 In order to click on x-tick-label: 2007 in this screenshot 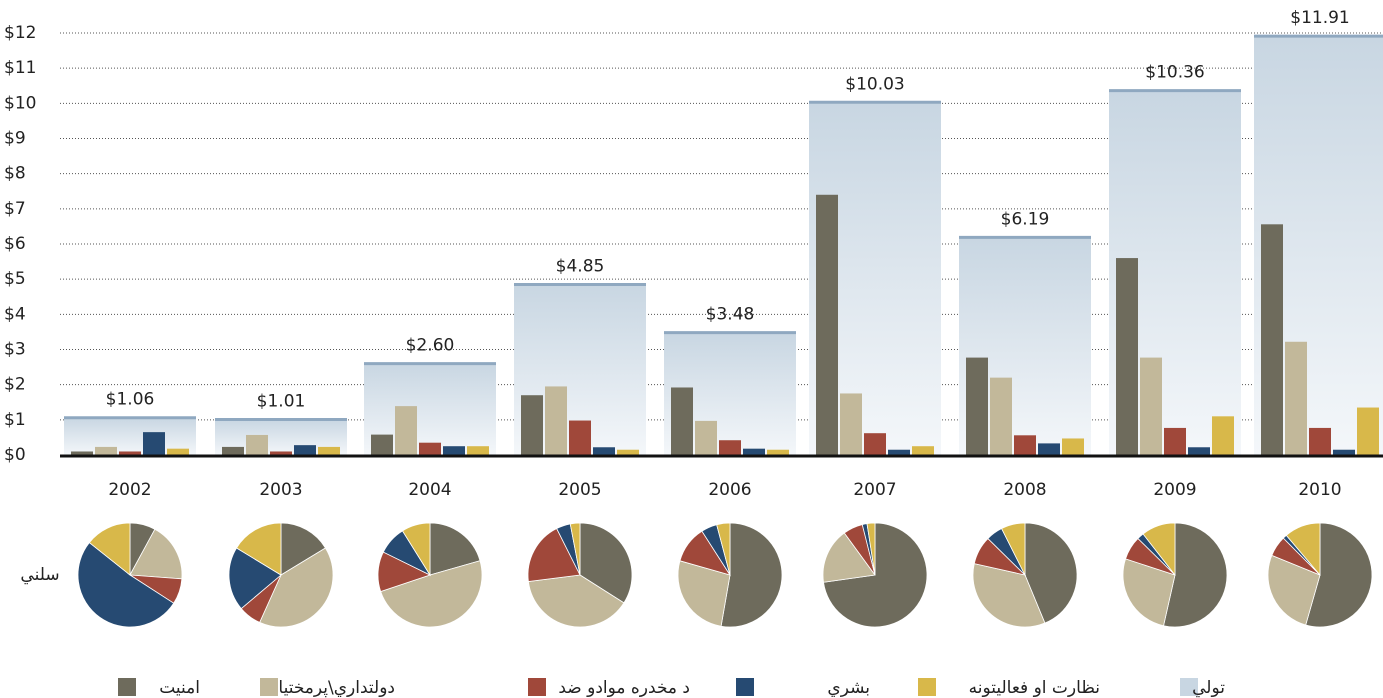, I will do `click(874, 490)`.